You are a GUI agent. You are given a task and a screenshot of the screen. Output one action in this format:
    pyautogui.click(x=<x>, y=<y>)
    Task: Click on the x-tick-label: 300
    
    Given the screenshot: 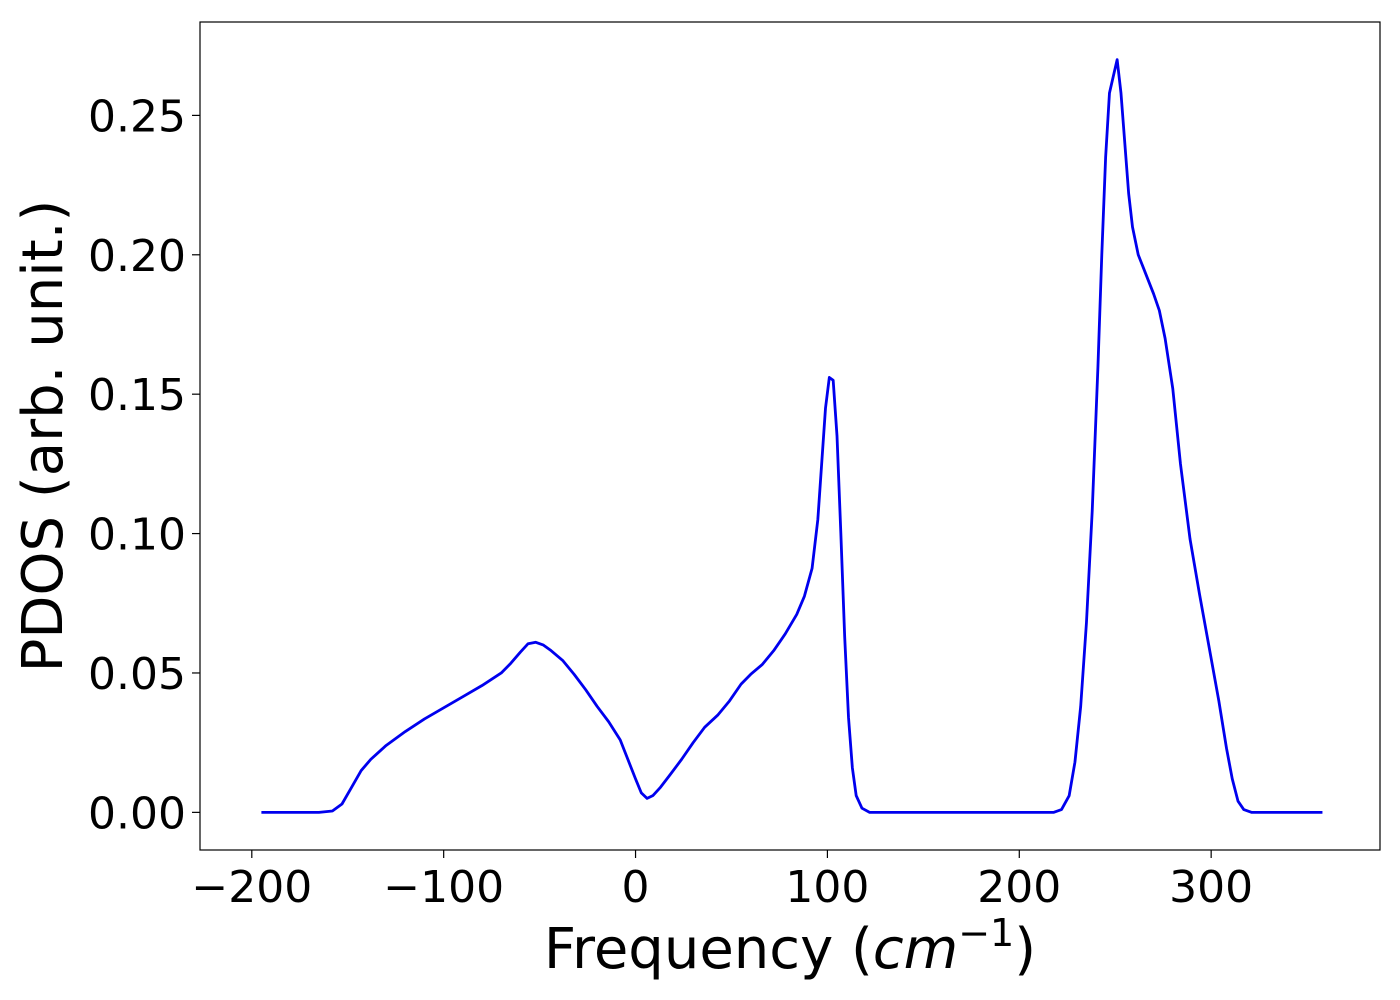 What is the action you would take?
    pyautogui.click(x=1211, y=887)
    